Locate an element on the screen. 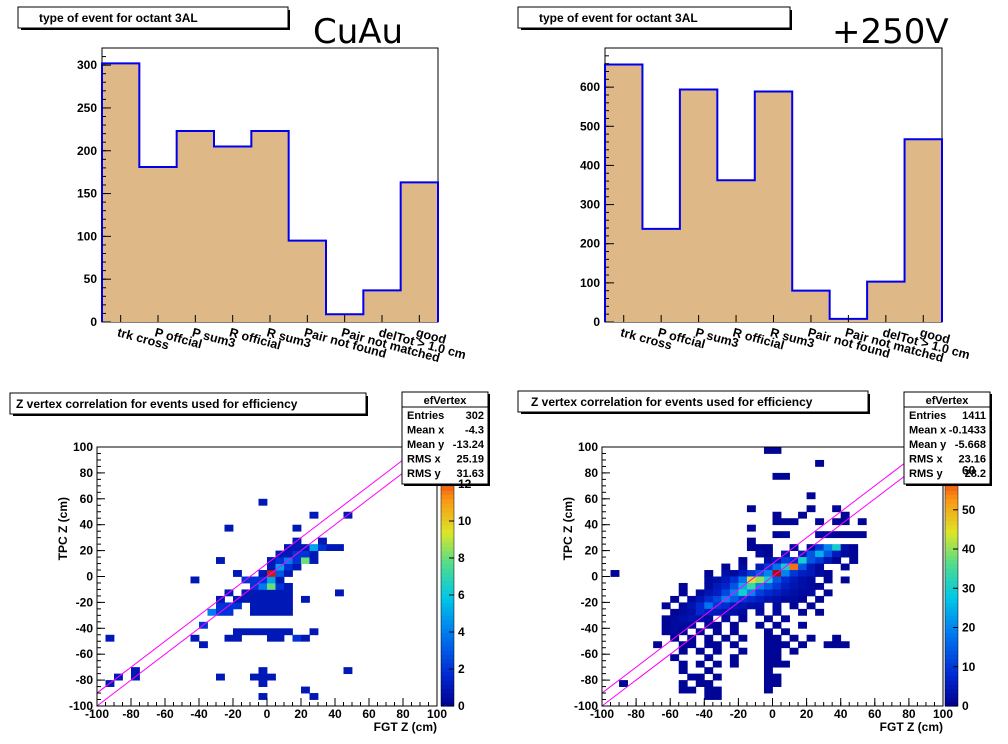 This screenshot has width=1008, height=744. x-tick-label: 60 is located at coordinates (875, 714).